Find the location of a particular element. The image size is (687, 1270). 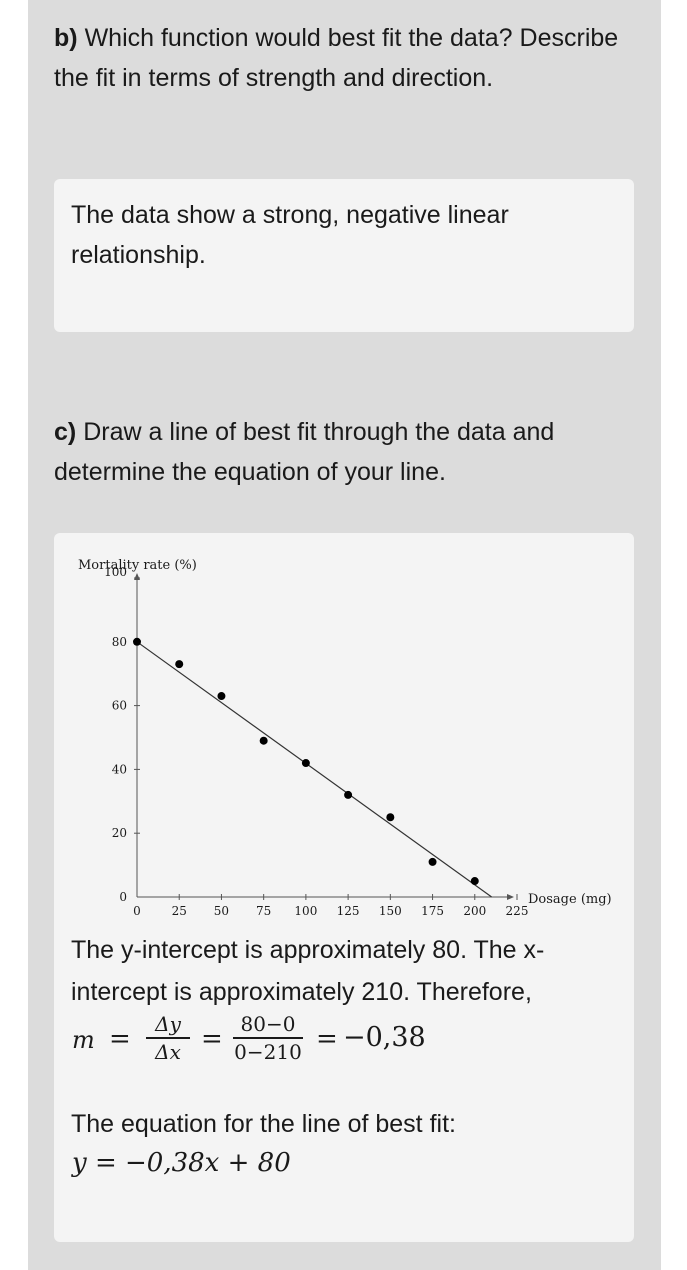

fraction-numerator: 80−0 is located at coordinates (268, 1024).